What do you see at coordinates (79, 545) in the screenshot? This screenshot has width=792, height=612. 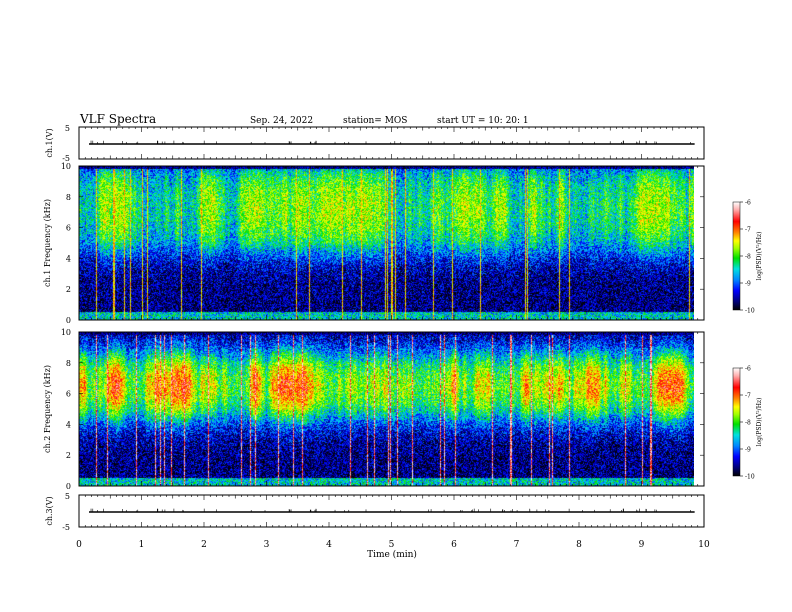 I see `x-tick-label: 0` at bounding box center [79, 545].